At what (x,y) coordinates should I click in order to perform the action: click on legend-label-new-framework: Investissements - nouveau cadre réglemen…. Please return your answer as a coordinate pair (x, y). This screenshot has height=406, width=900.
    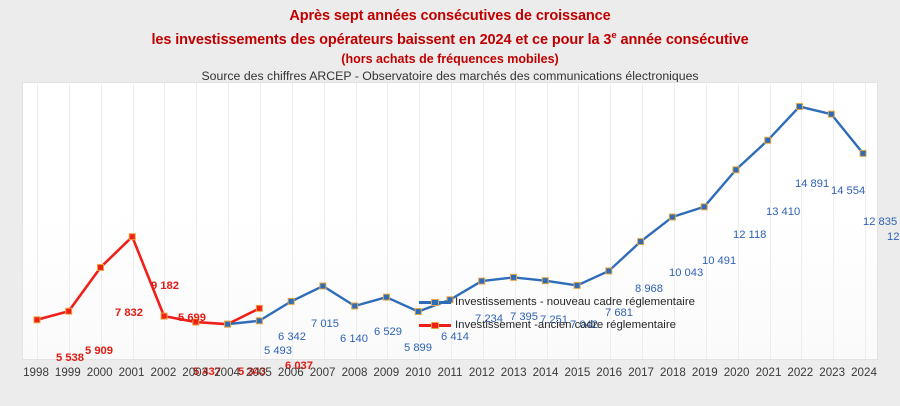
    Looking at the image, I should click on (575, 302).